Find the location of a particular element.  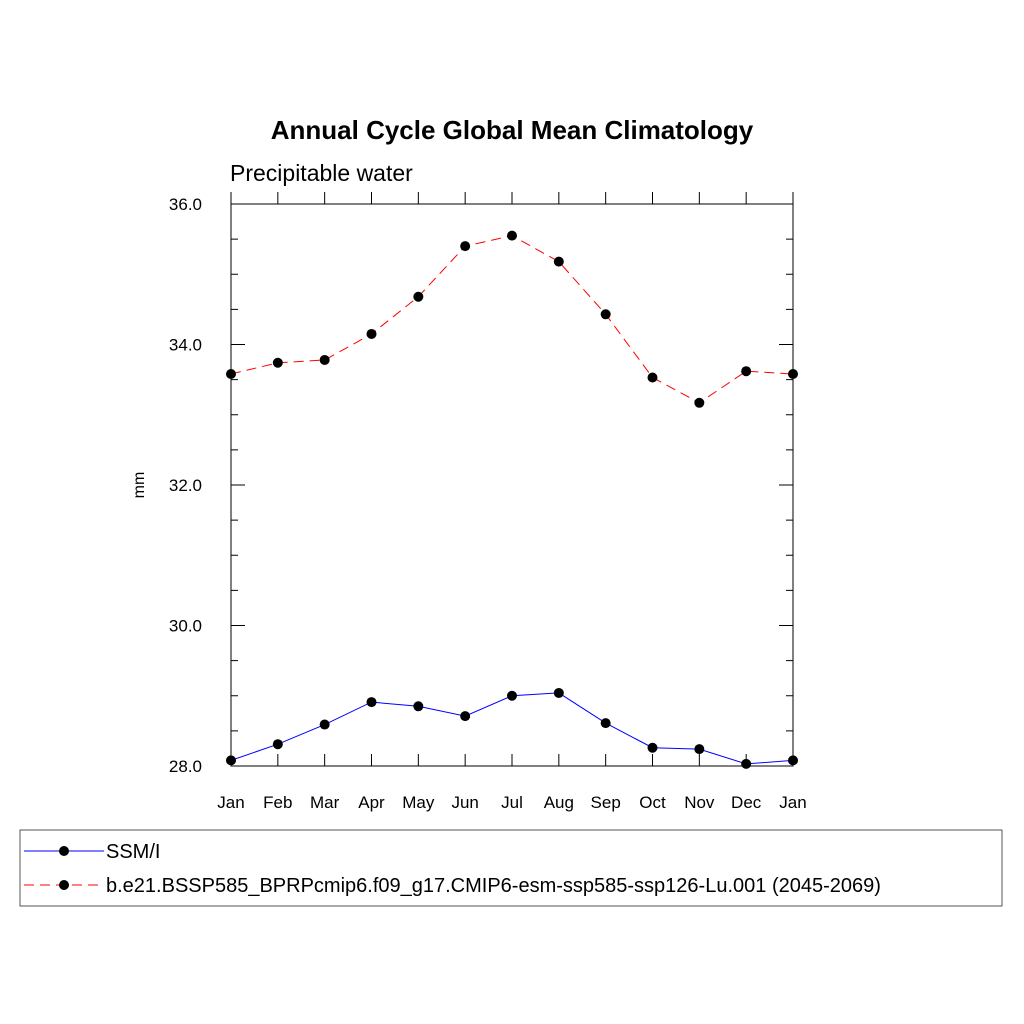

x-tick-label: Nov is located at coordinates (699, 802).